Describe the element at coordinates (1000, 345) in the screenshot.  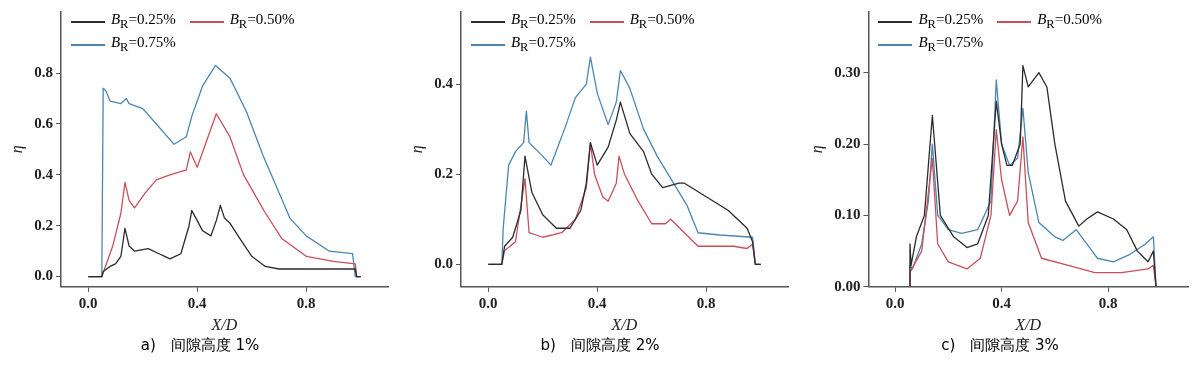
I see `text: c) 间隙高度 3%` at that location.